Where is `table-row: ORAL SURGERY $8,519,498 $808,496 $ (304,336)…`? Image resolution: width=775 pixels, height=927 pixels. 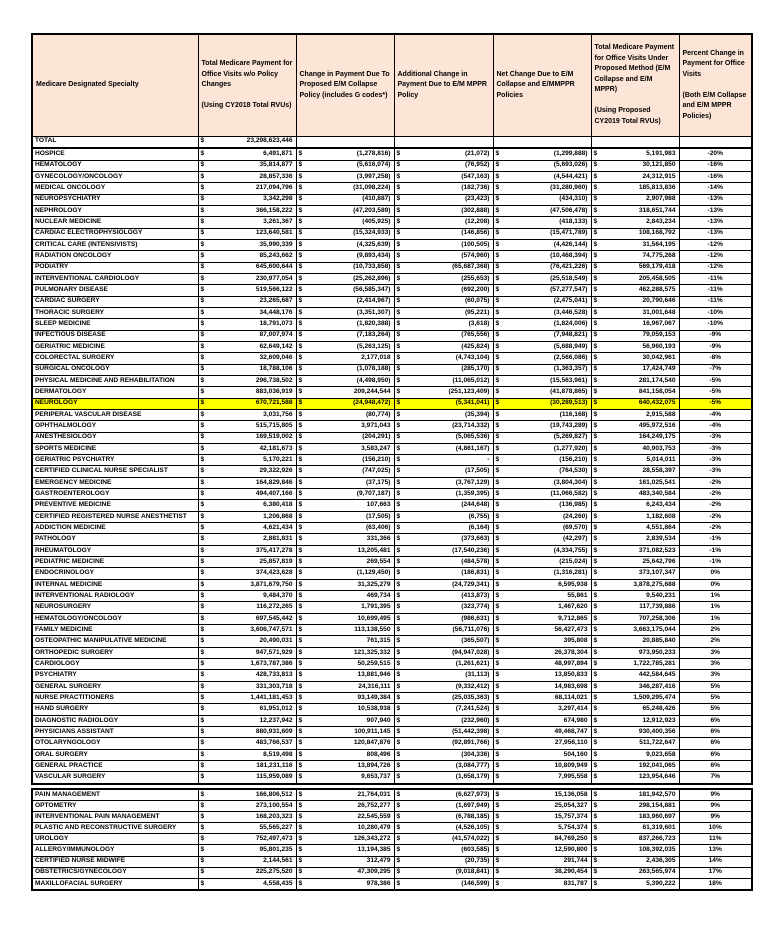
table-row: ORAL SURGERY $8,519,498 $808,496 $ (304,336)… is located at coordinates (392, 755).